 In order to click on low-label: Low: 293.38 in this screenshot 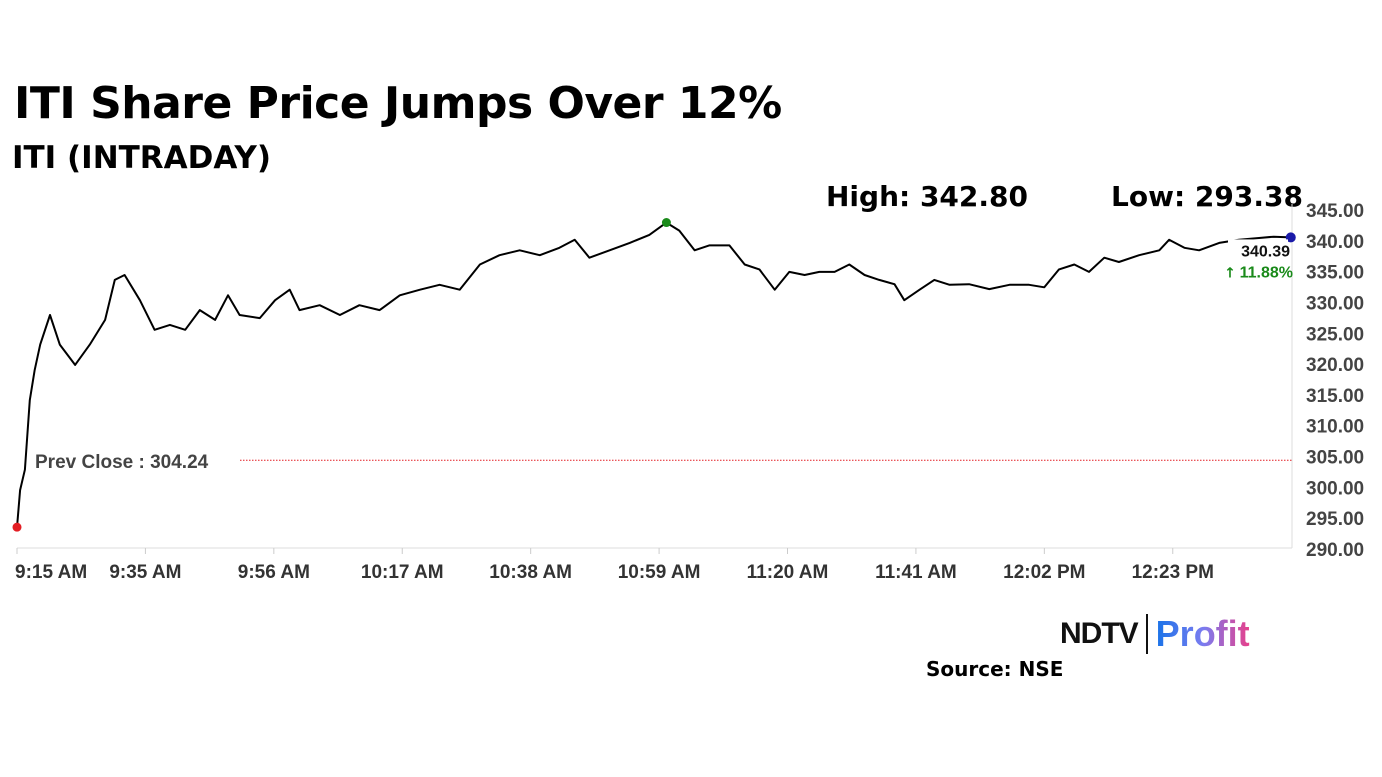, I will do `click(1207, 196)`.